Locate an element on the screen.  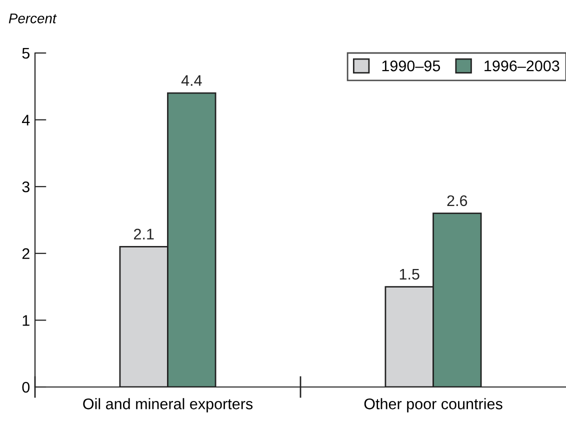
y-tick-label: 4 is located at coordinates (26, 120).